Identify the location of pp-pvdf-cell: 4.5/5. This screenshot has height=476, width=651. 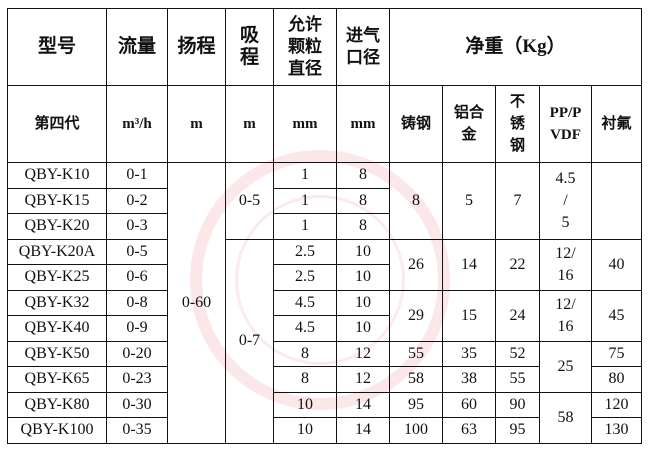
(565, 201).